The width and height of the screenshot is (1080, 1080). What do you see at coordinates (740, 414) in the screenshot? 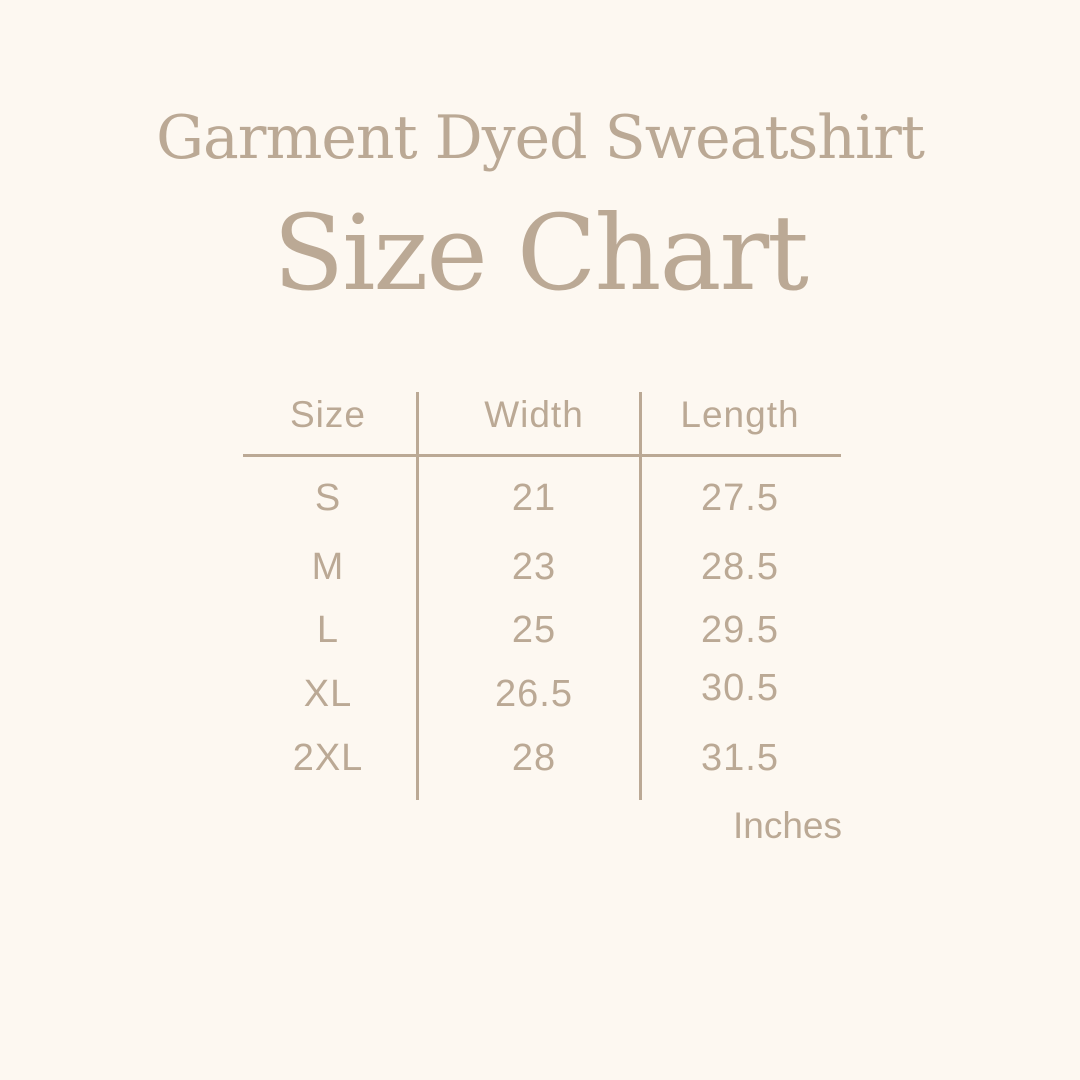
I see `header-length: Length` at bounding box center [740, 414].